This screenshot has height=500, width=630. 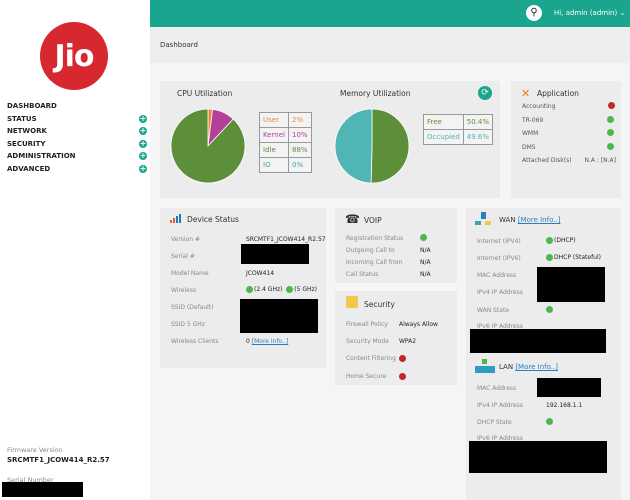 What do you see at coordinates (41, 156) in the screenshot?
I see `sidebar-item-label: ADMINISTRATION` at bounding box center [41, 156].